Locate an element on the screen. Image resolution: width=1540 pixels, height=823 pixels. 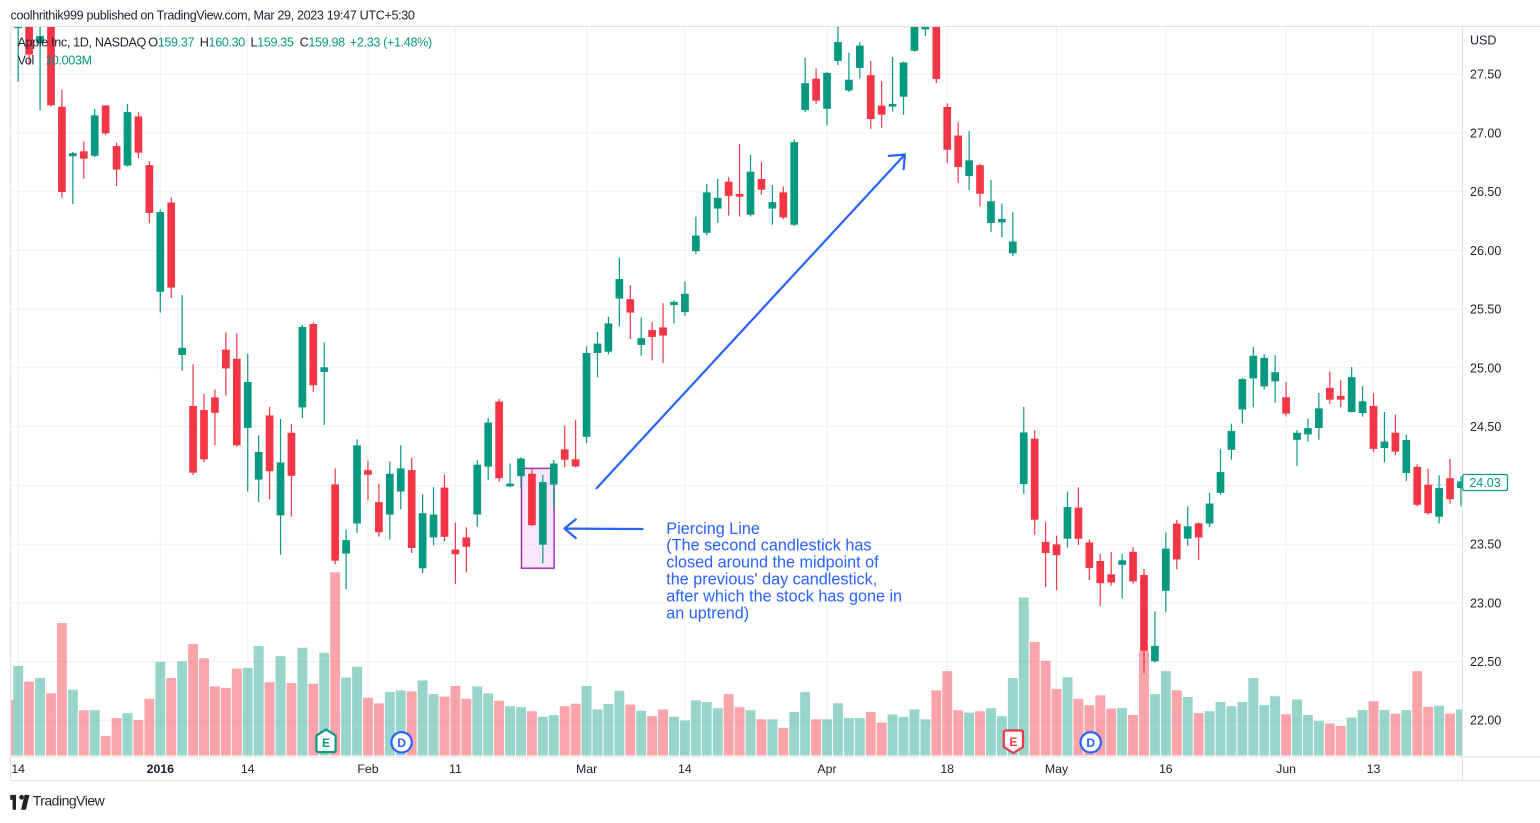
svg-text: 26.50 is located at coordinates (1485, 192).